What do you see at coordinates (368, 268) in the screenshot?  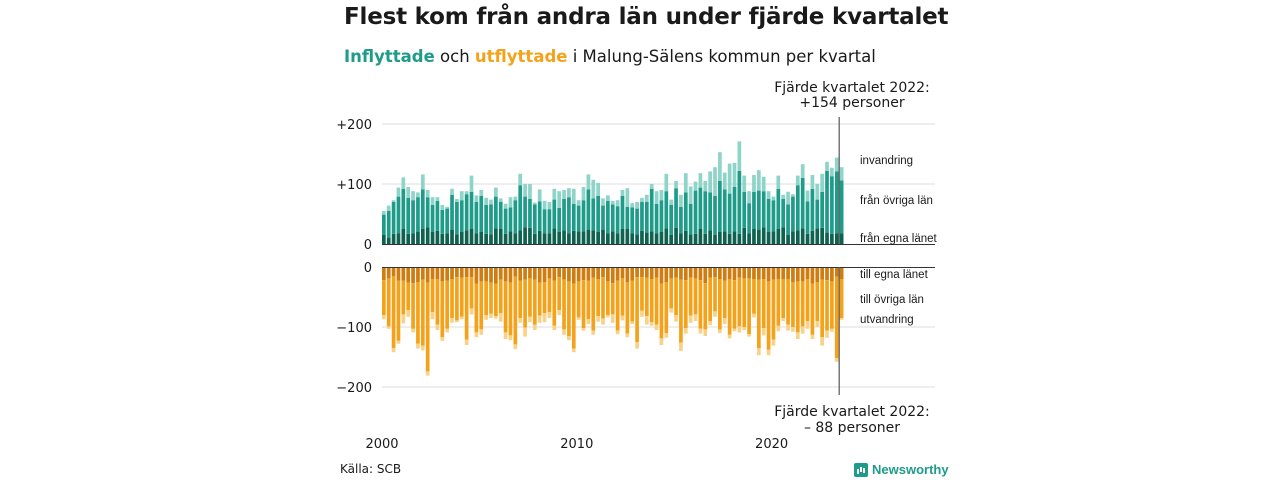 I see `y-tick-label-bottom: 0` at bounding box center [368, 268].